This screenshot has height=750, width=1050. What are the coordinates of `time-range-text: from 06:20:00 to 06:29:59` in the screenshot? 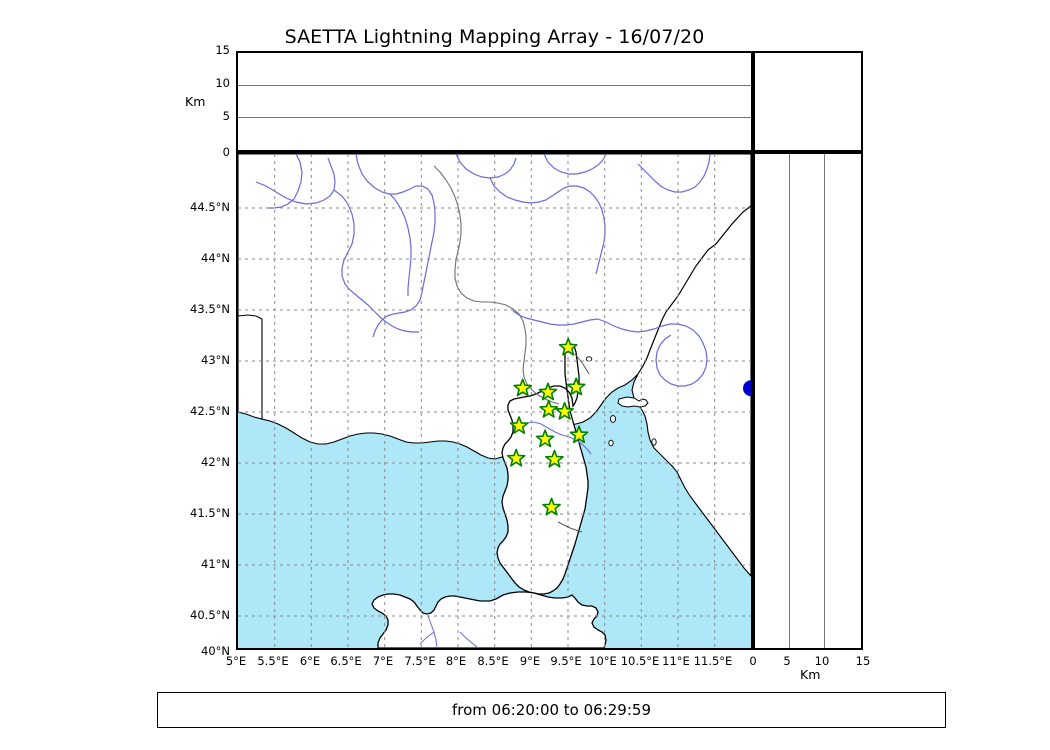 It's located at (551, 710).